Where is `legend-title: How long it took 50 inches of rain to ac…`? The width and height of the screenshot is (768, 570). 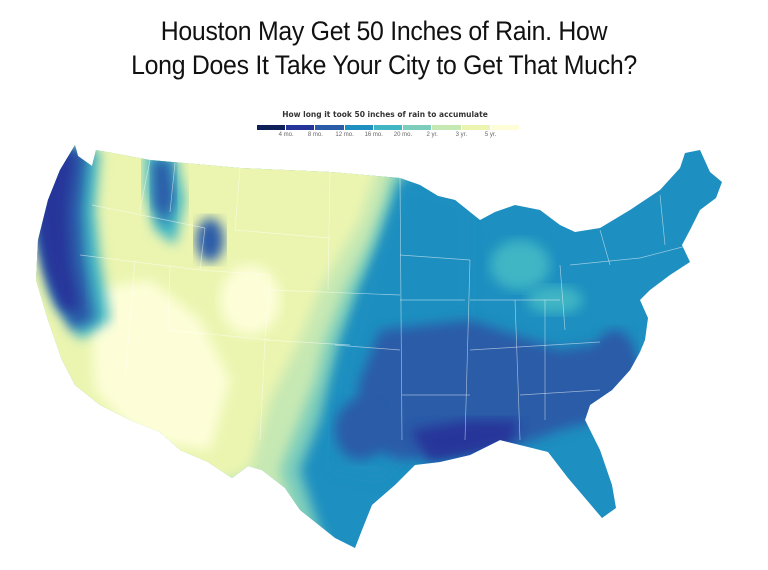
legend-title: How long it took 50 inches of rain to ac… is located at coordinates (385, 114).